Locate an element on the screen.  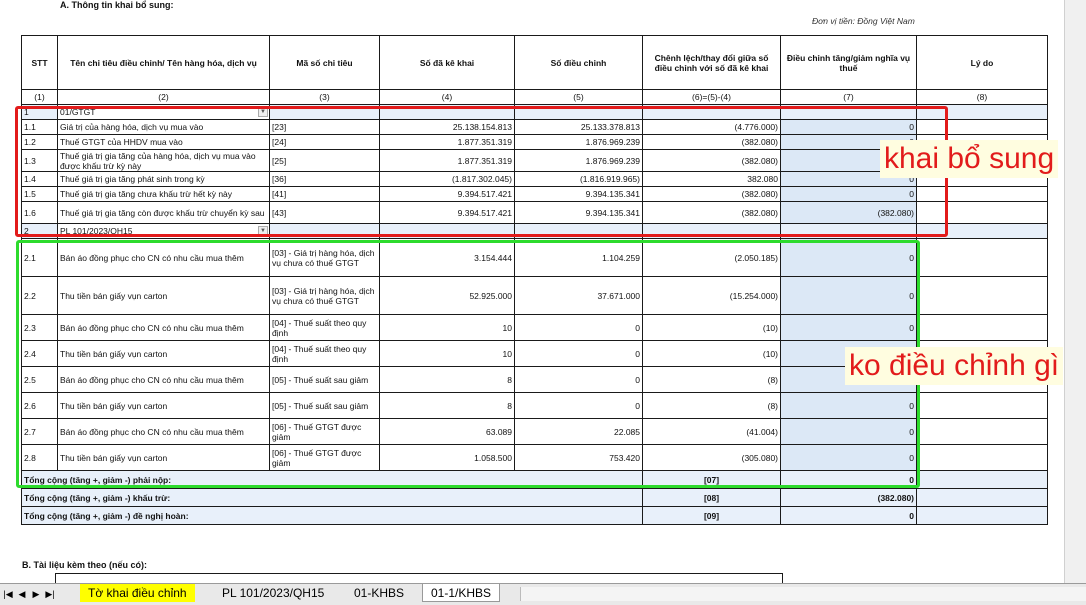
row-code: [24] is located at coordinates (324, 142).